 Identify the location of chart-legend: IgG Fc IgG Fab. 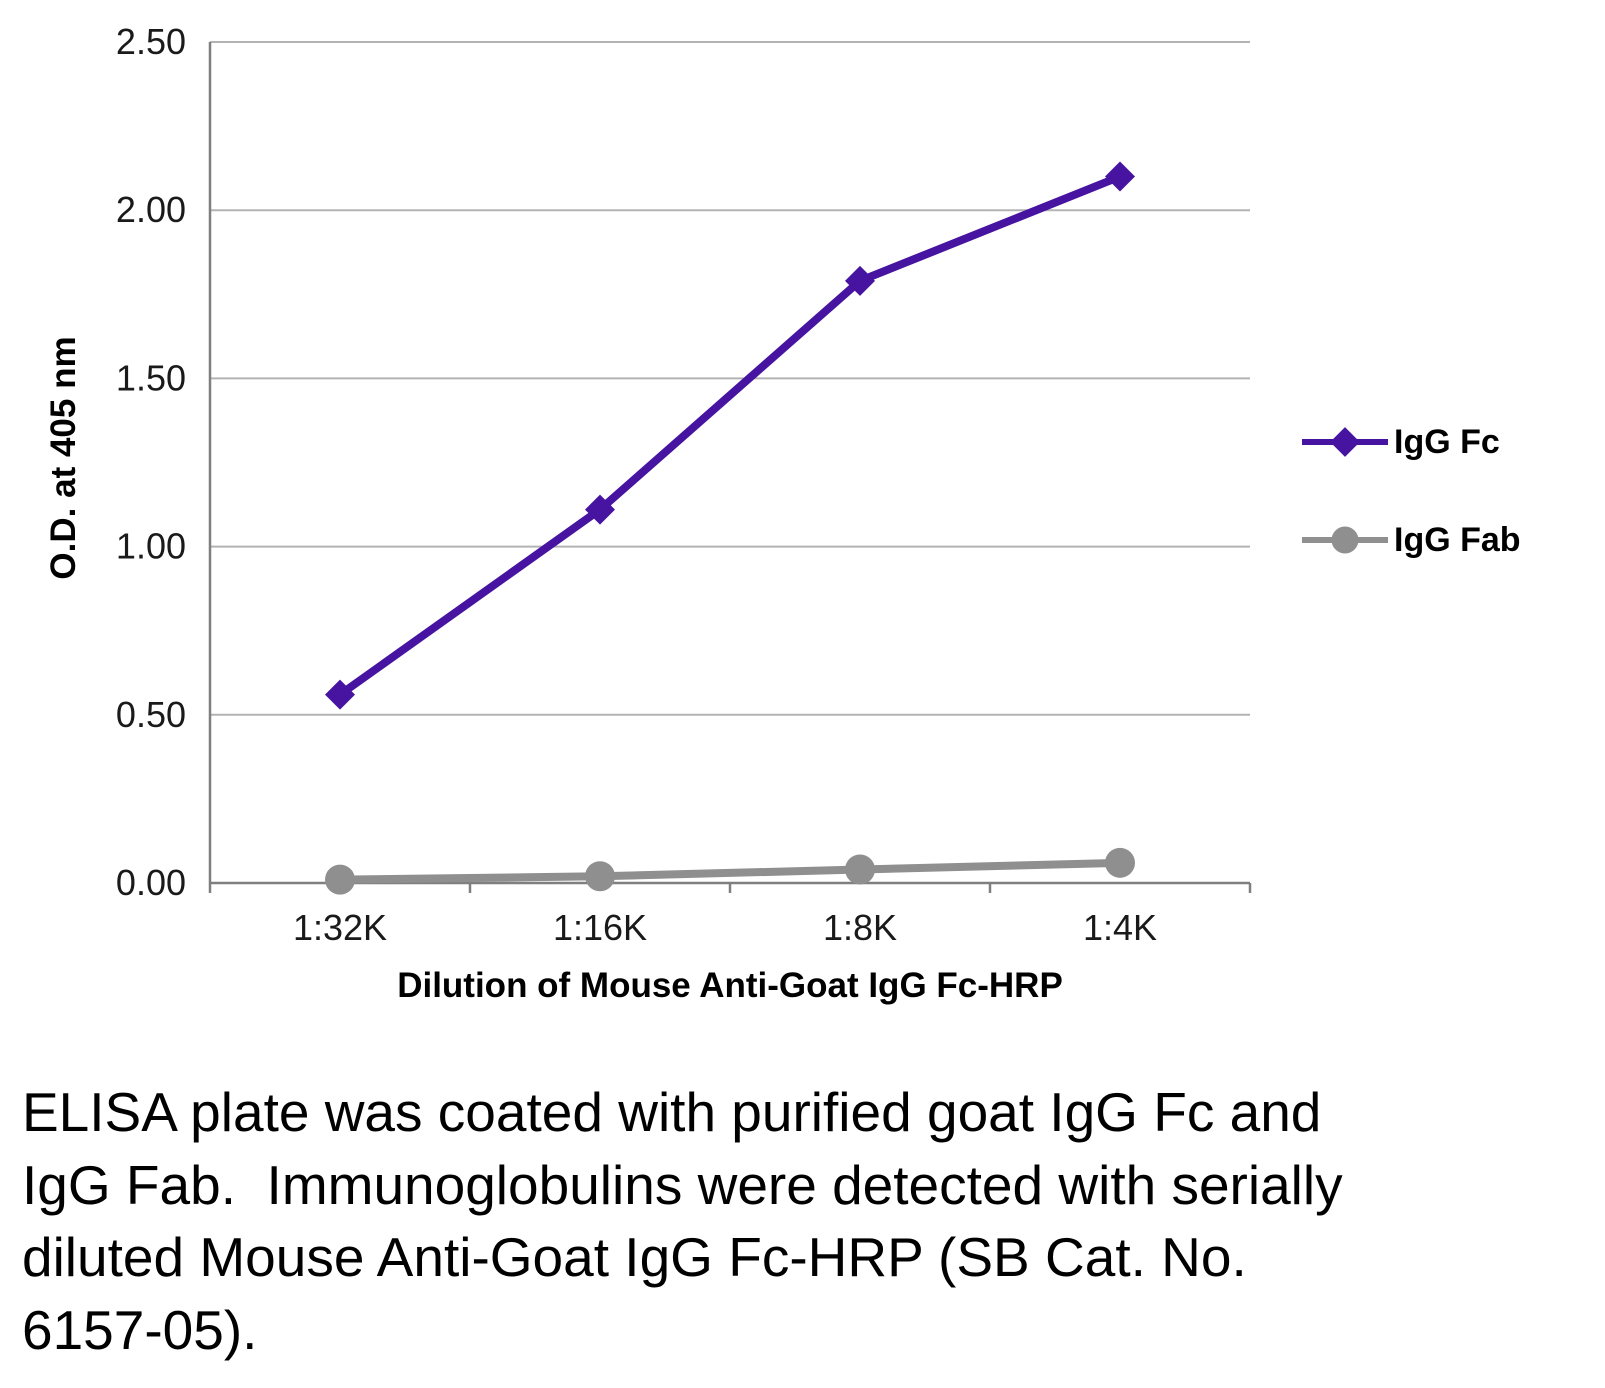
(1411, 491).